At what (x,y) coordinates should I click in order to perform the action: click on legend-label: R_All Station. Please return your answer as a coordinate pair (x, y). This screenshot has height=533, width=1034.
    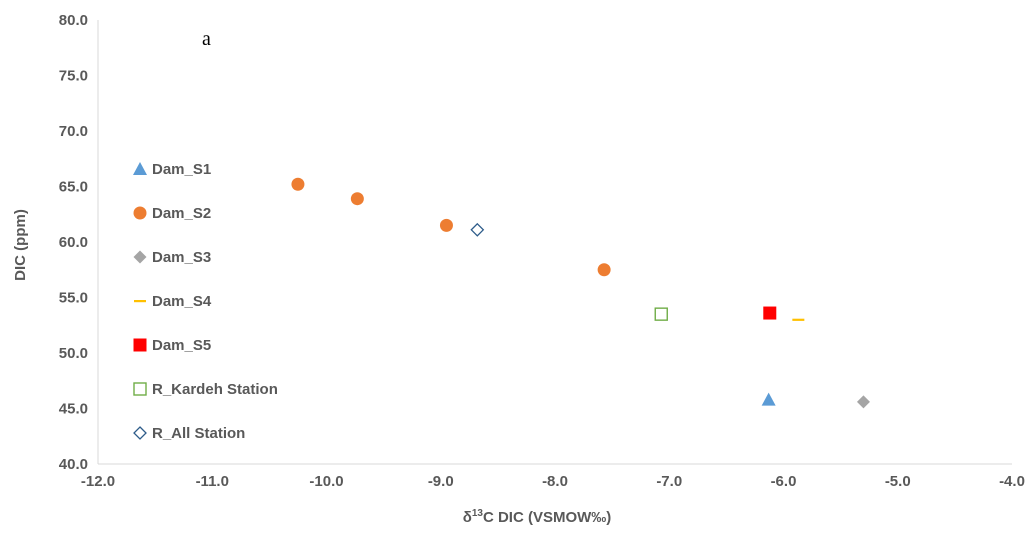
    Looking at the image, I should click on (198, 433).